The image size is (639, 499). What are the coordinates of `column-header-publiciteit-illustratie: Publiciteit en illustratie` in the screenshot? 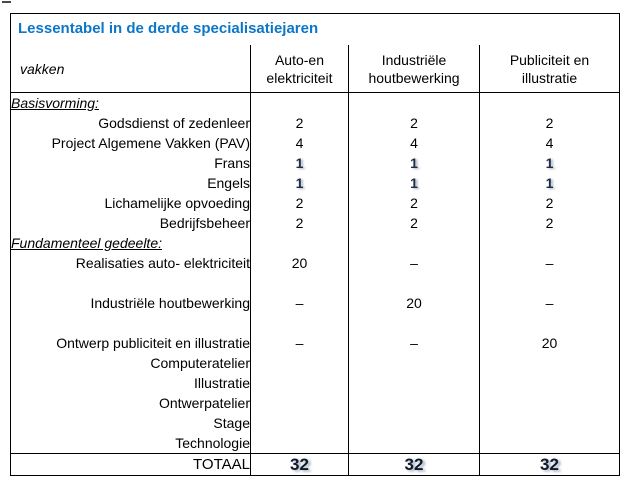 It's located at (549, 69).